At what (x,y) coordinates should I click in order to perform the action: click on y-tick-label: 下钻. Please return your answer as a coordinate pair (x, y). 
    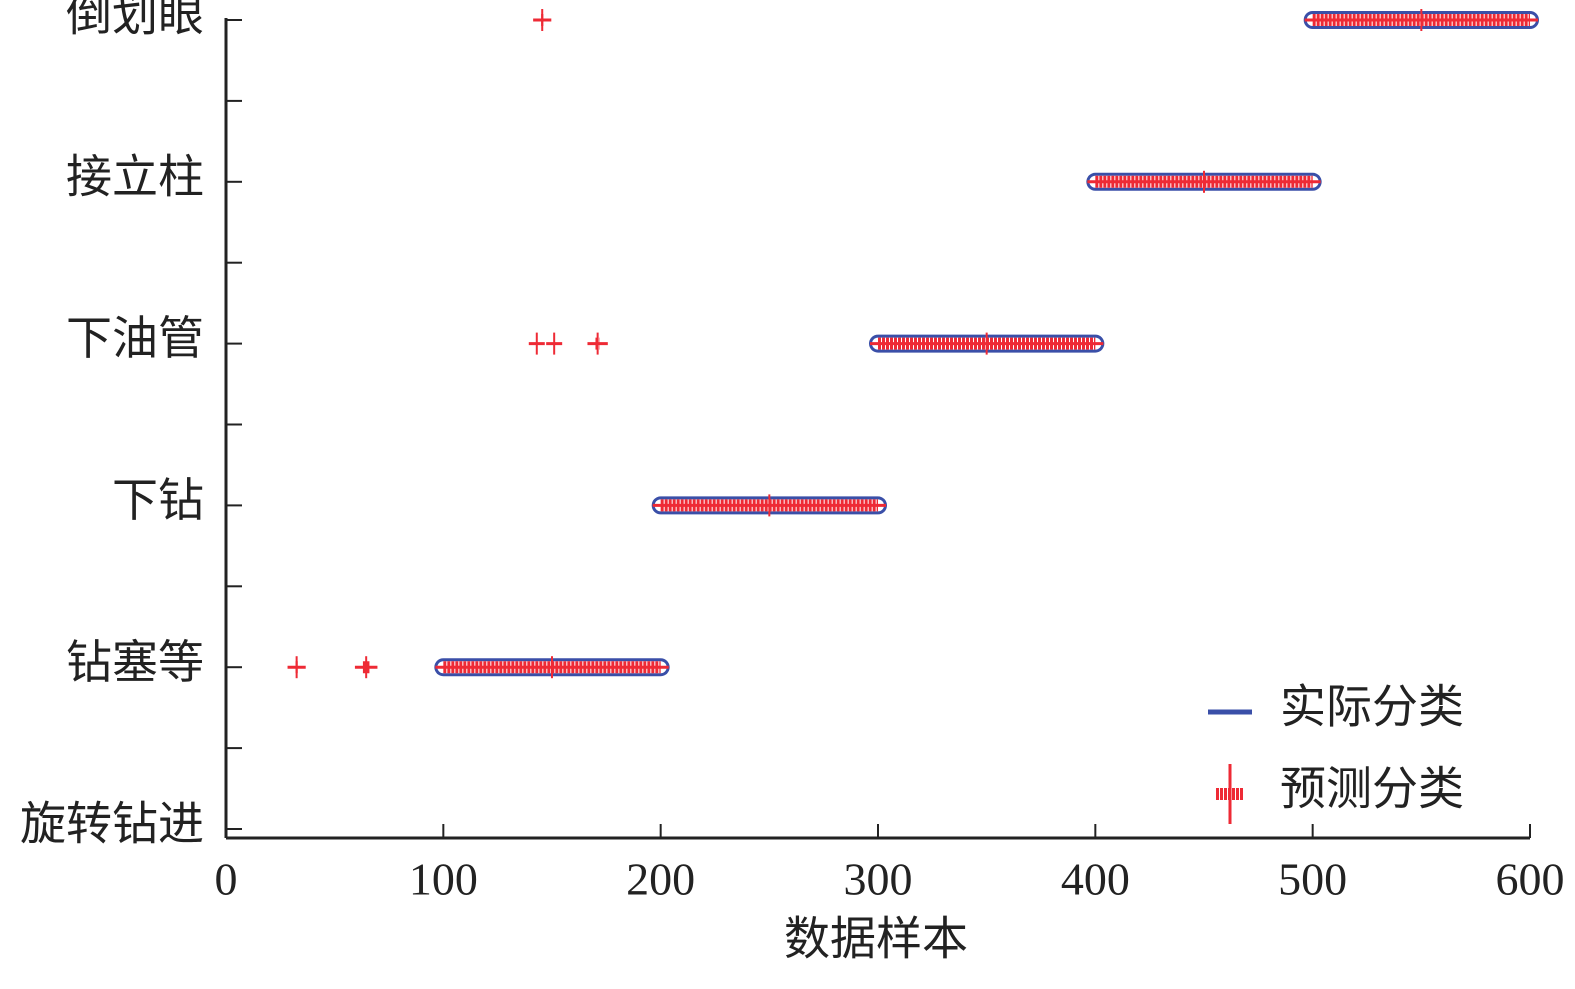
    Looking at the image, I should click on (158, 500).